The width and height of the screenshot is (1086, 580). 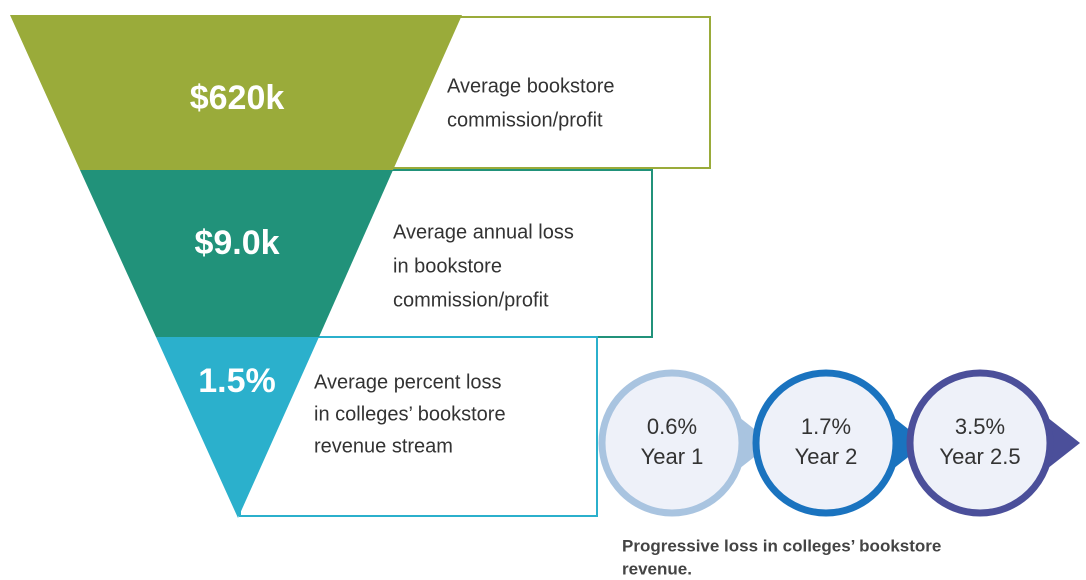 I want to click on step-value: 1.7%, so click(x=826, y=426).